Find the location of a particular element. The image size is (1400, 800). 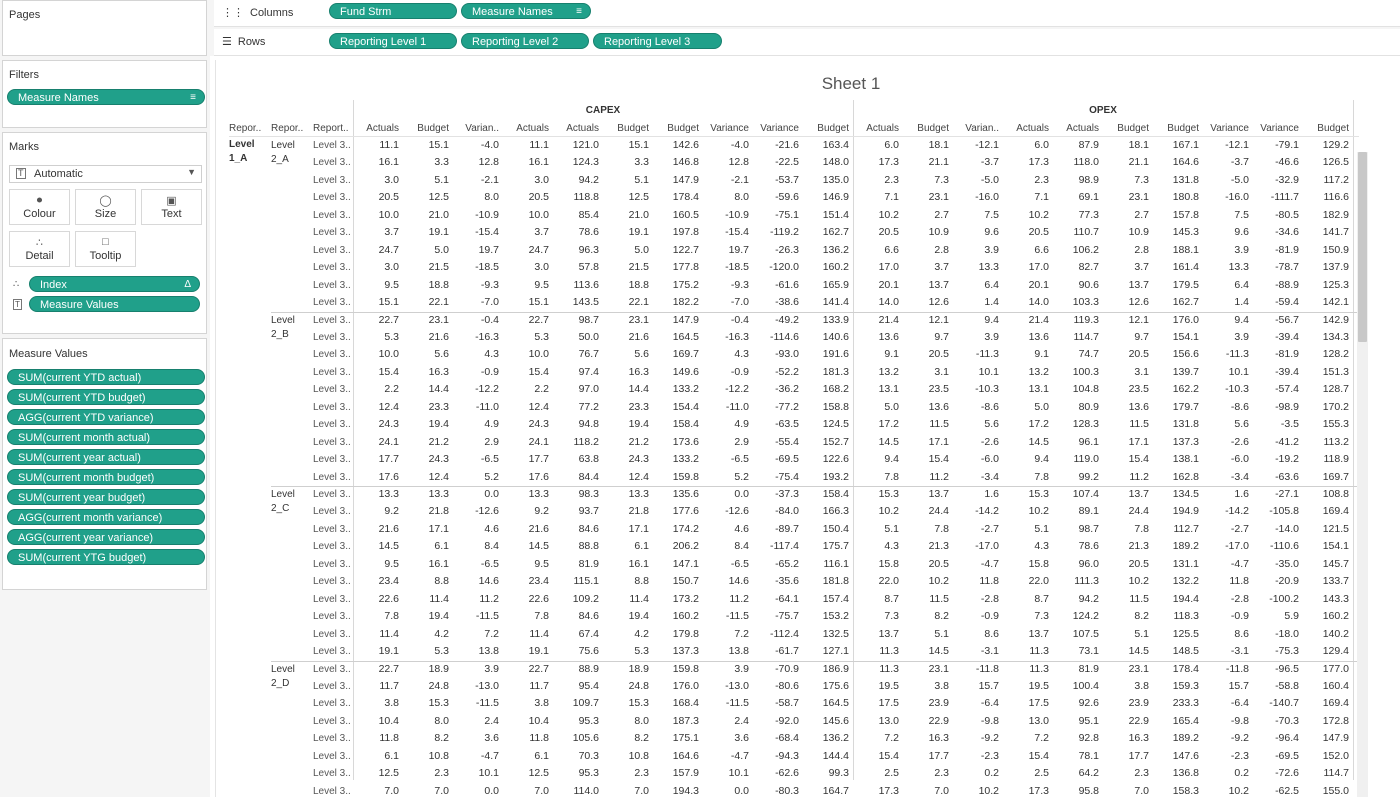

table-cell: 2.3 is located at coordinates (941, 773).